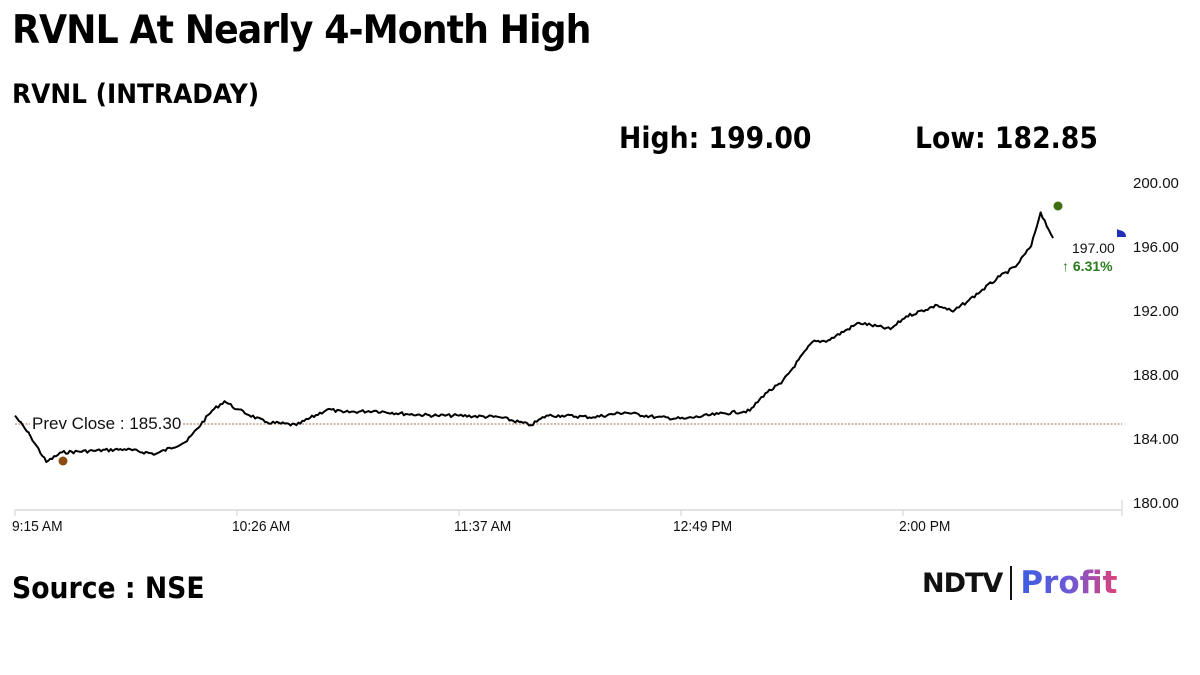 This screenshot has height=675, width=1200. I want to click on logo-separator, so click(1011, 583).